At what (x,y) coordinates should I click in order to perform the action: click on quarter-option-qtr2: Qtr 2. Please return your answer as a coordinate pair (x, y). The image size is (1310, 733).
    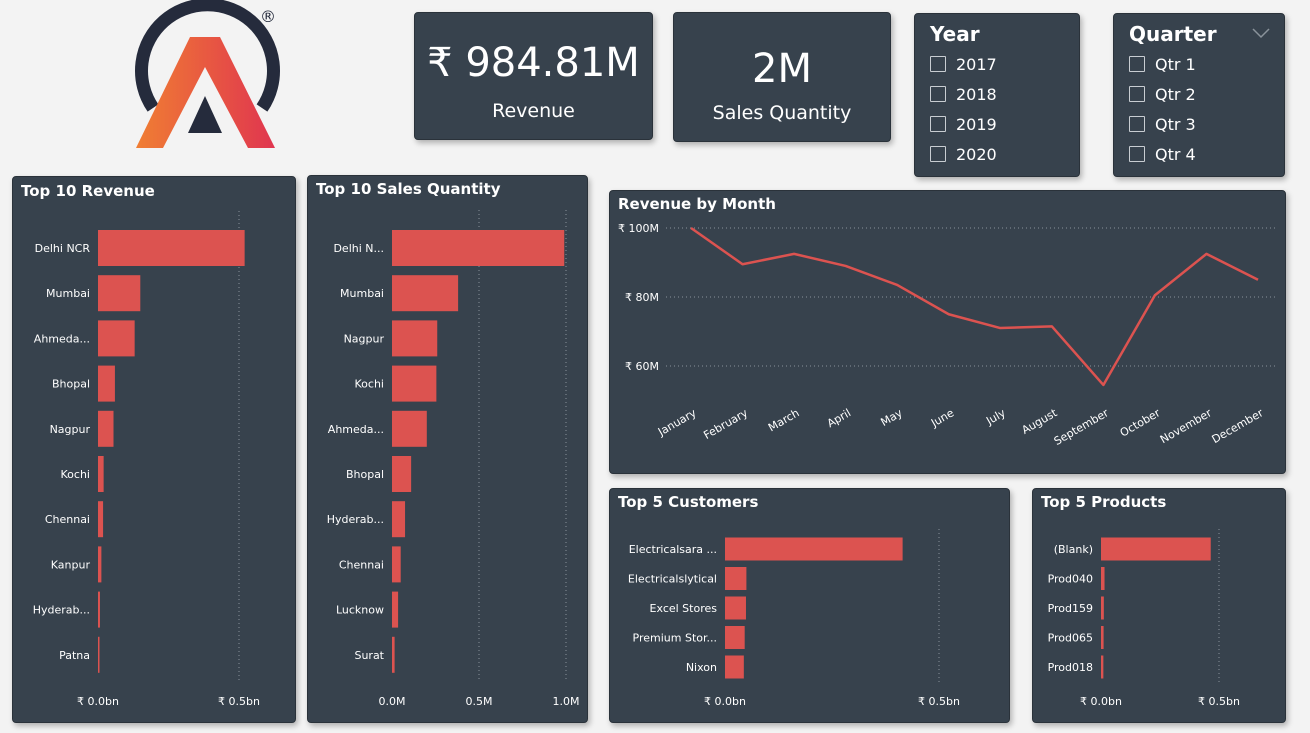
    Looking at the image, I should click on (1162, 94).